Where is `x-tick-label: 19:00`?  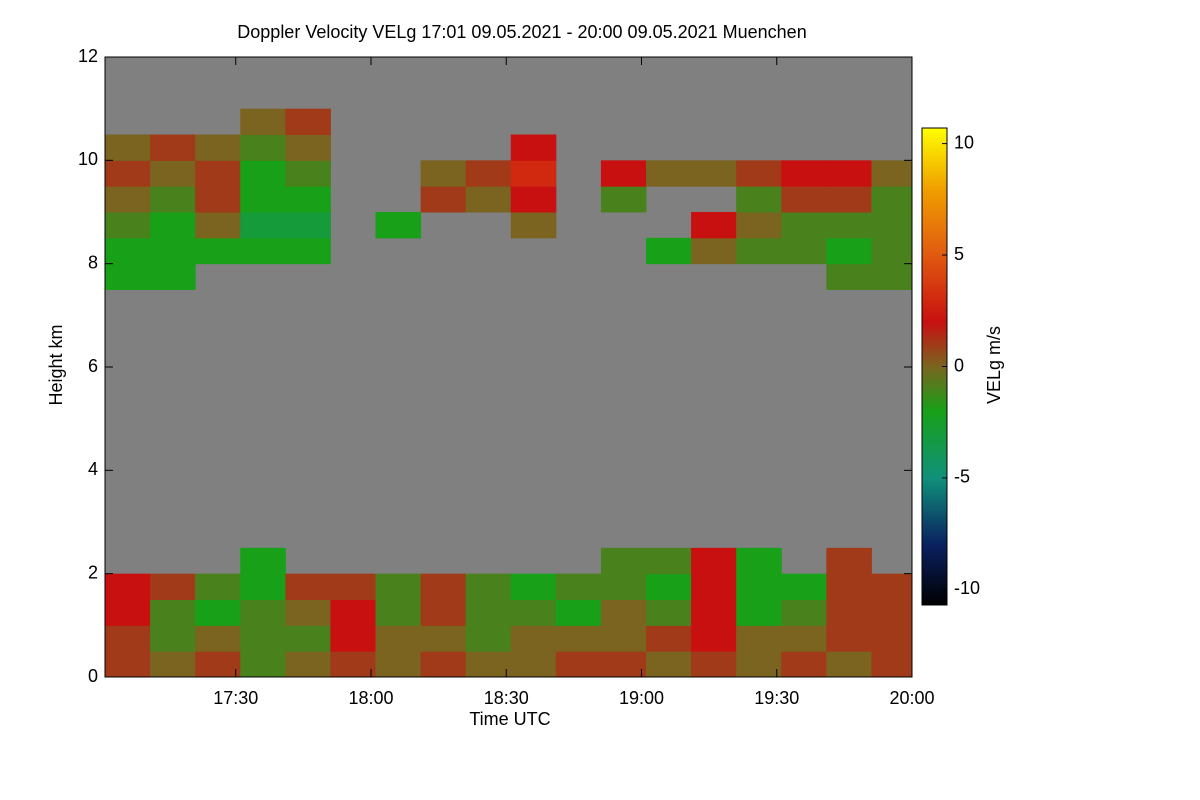
x-tick-label: 19:00 is located at coordinates (641, 698).